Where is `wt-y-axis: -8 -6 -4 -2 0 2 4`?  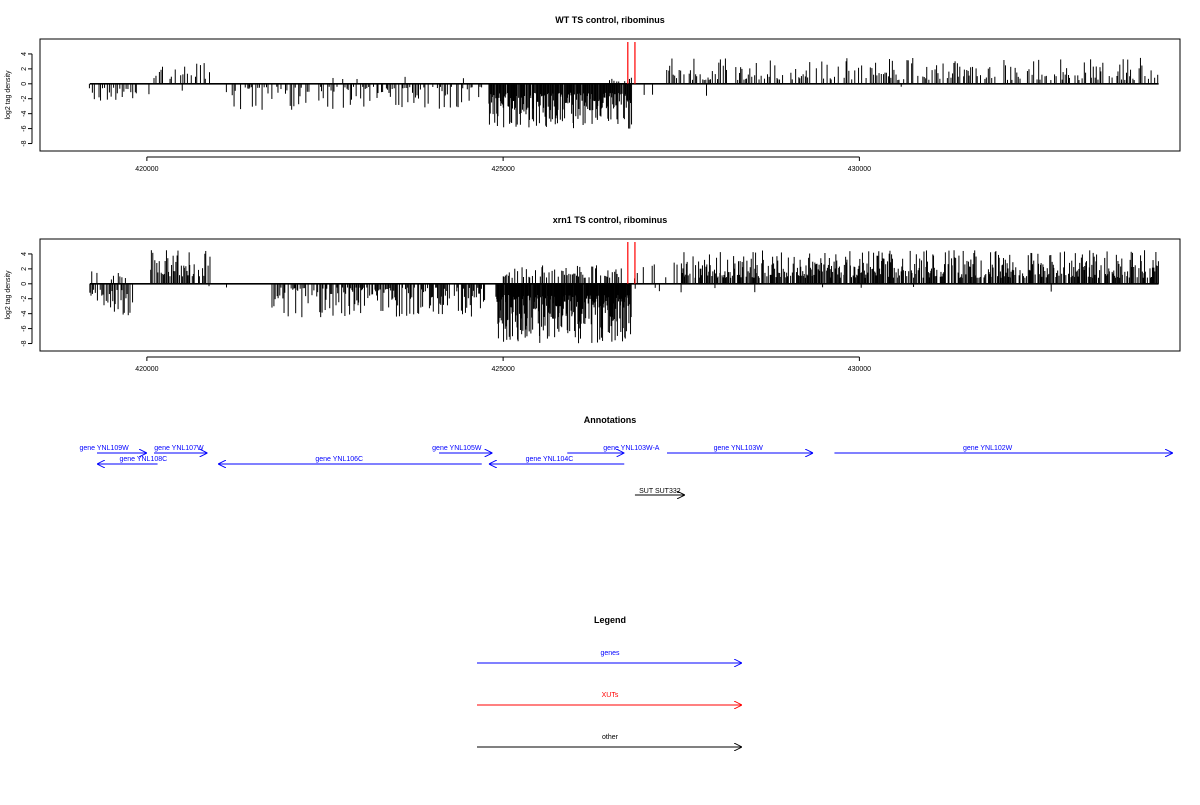 wt-y-axis: -8 -6 -4 -2 0 2 4 is located at coordinates (27, 99).